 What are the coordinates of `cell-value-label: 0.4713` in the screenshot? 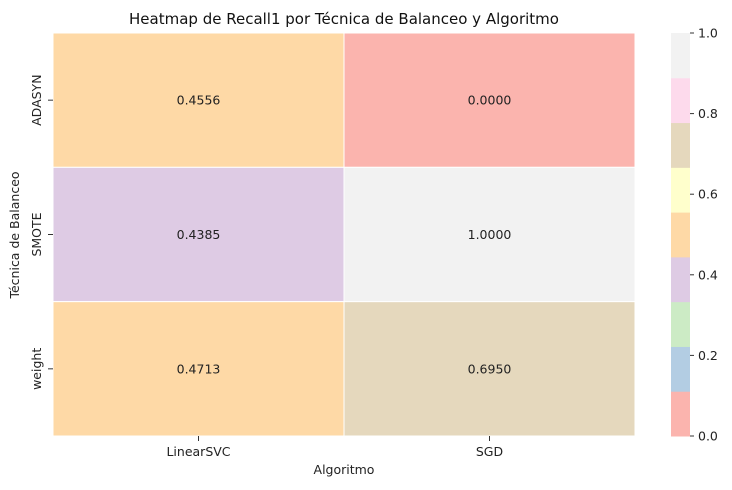 It's located at (199, 368).